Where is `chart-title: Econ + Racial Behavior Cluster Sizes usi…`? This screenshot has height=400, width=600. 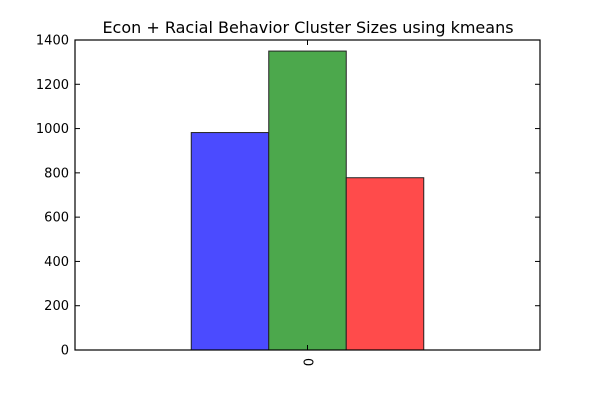
chart-title: Econ + Racial Behavior Cluster Sizes usi… is located at coordinates (307, 27).